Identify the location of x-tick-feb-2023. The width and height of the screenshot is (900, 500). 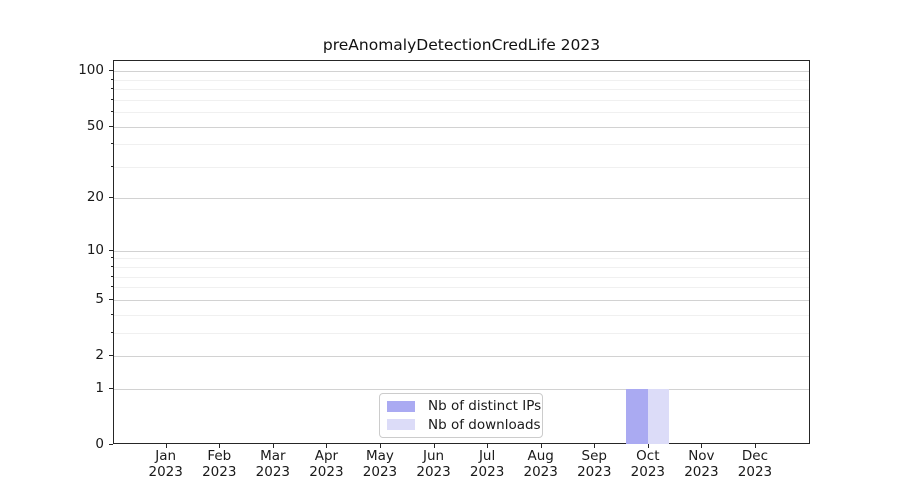
(220, 446).